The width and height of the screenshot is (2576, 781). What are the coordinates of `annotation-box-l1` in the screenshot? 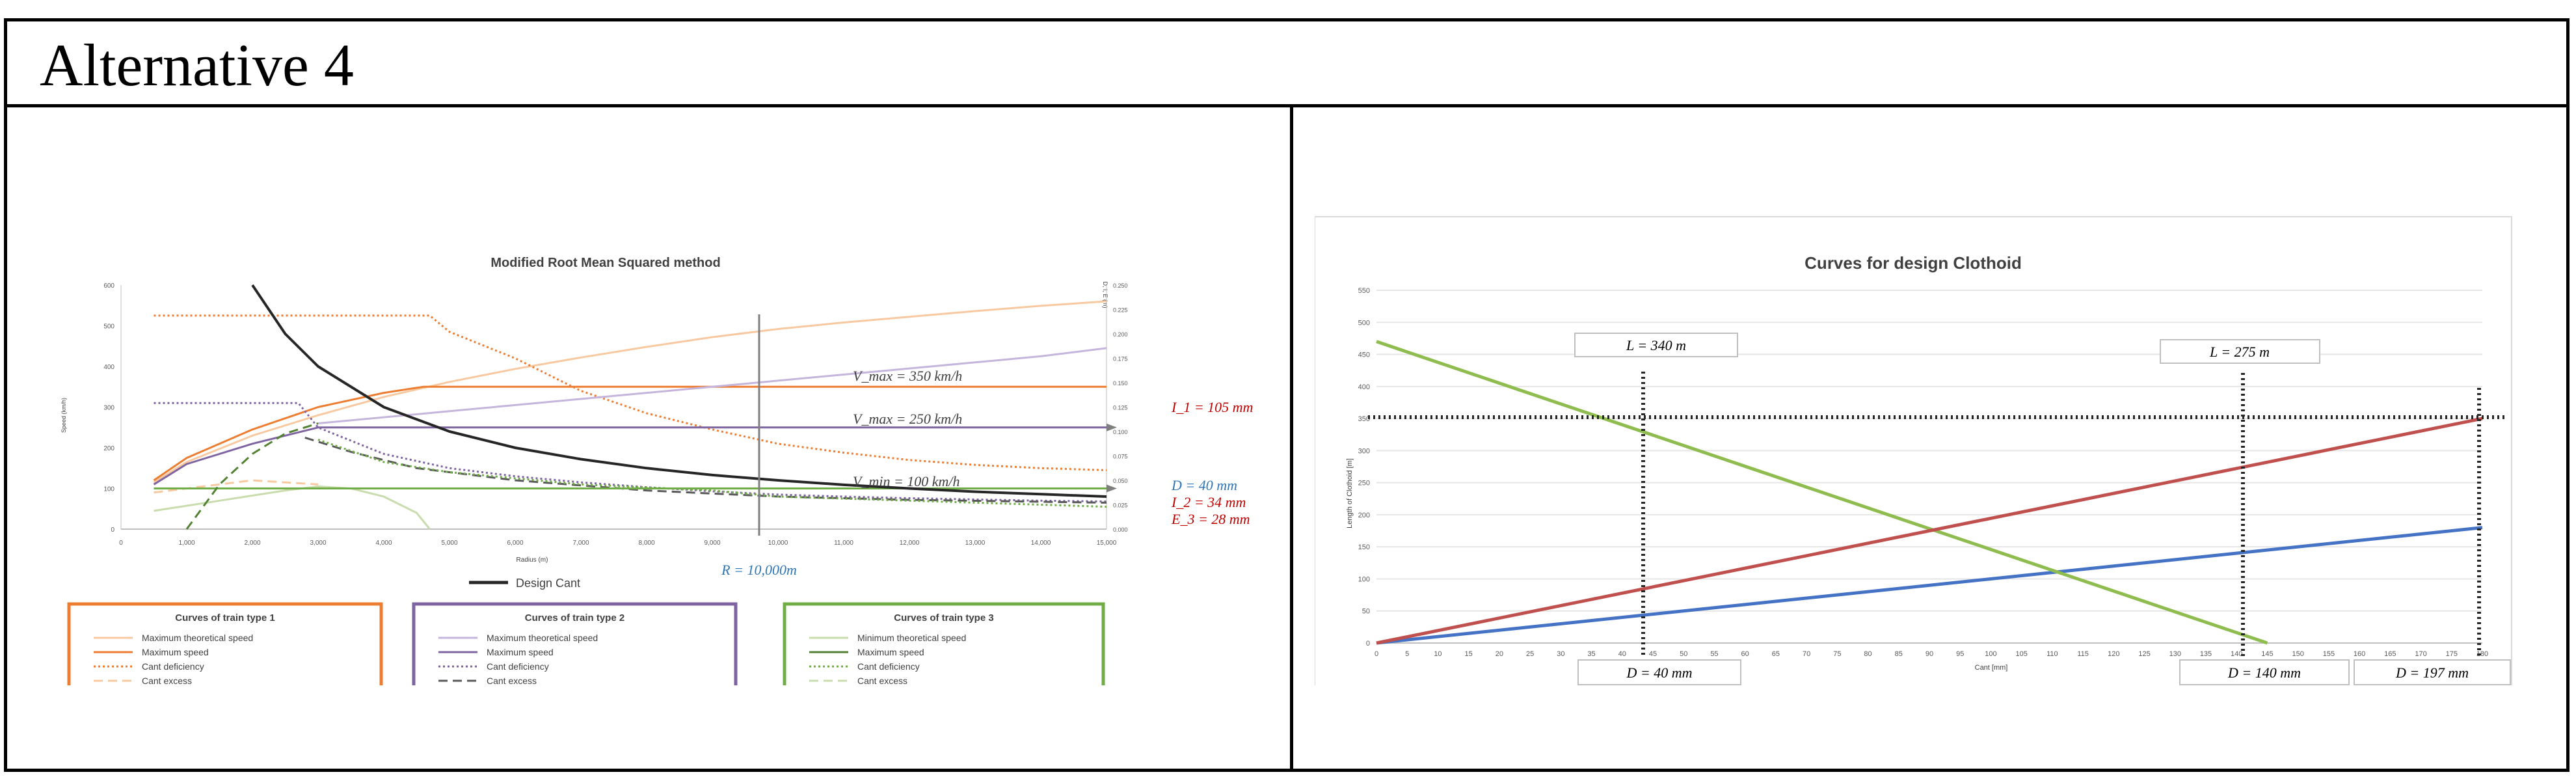 It's located at (1656, 345).